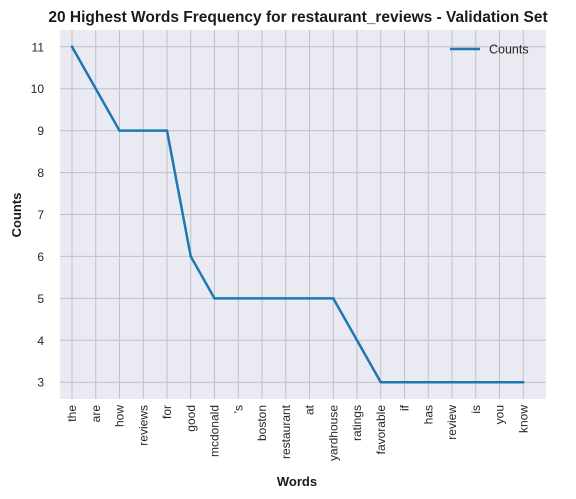  Describe the element at coordinates (72, 413) in the screenshot. I see `x-tick-label: the` at that location.